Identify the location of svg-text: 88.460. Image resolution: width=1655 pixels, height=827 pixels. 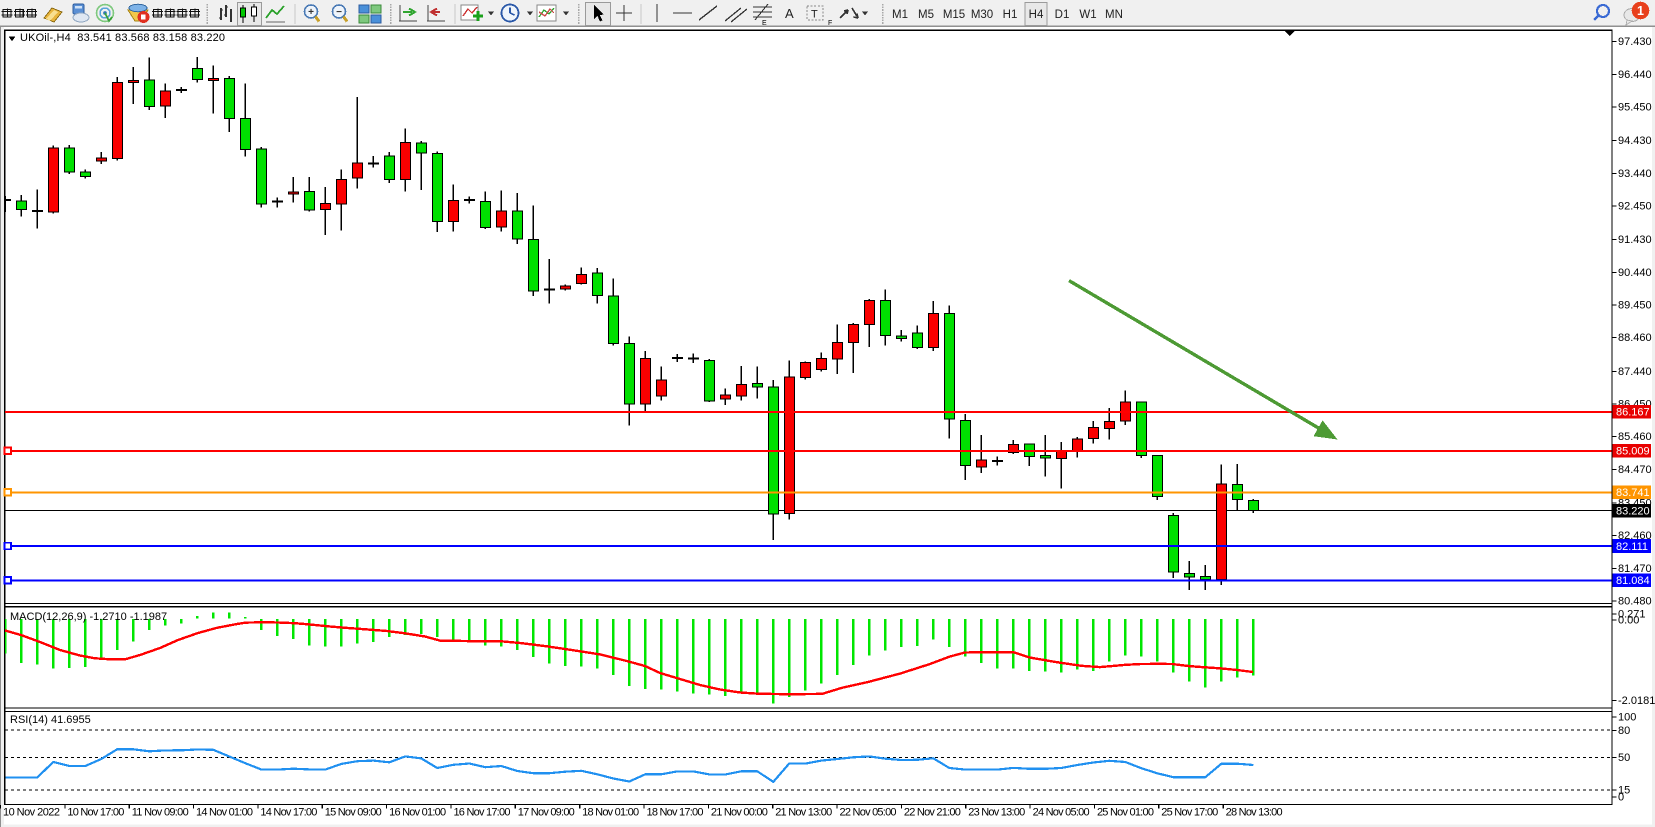
(1635, 338).